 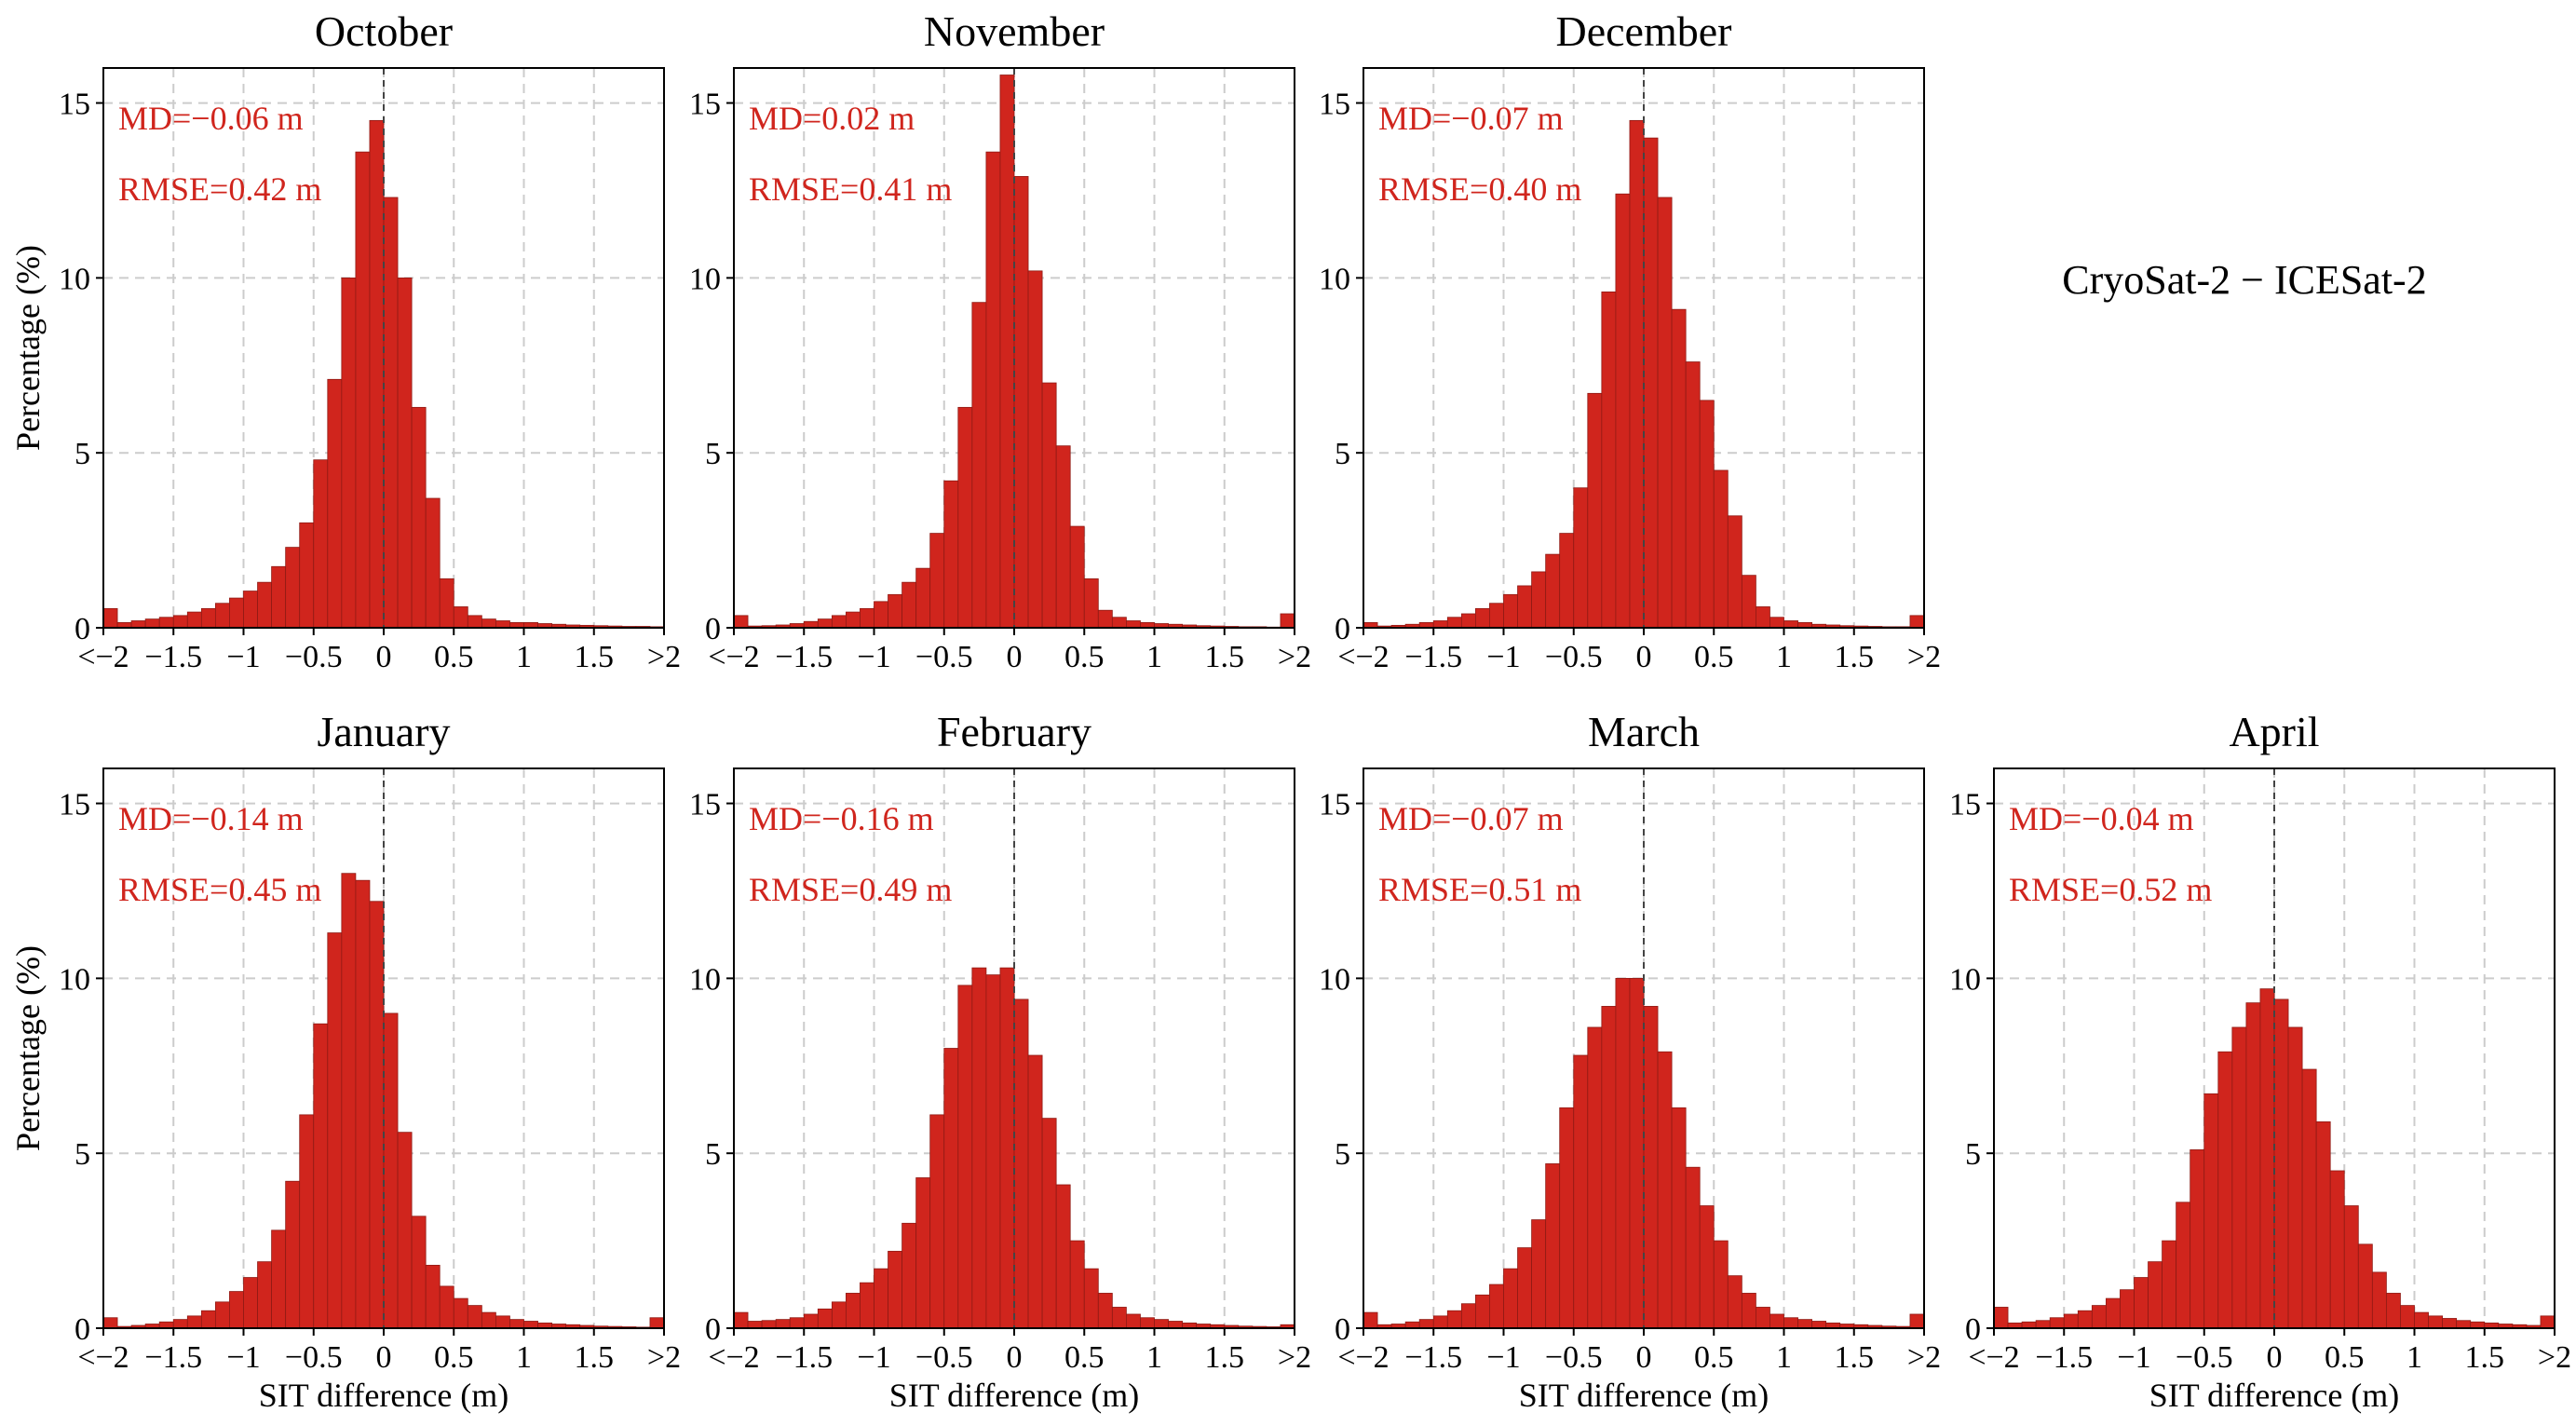 I want to click on md-annotation: MD=−0.07 m, so click(x=1471, y=818).